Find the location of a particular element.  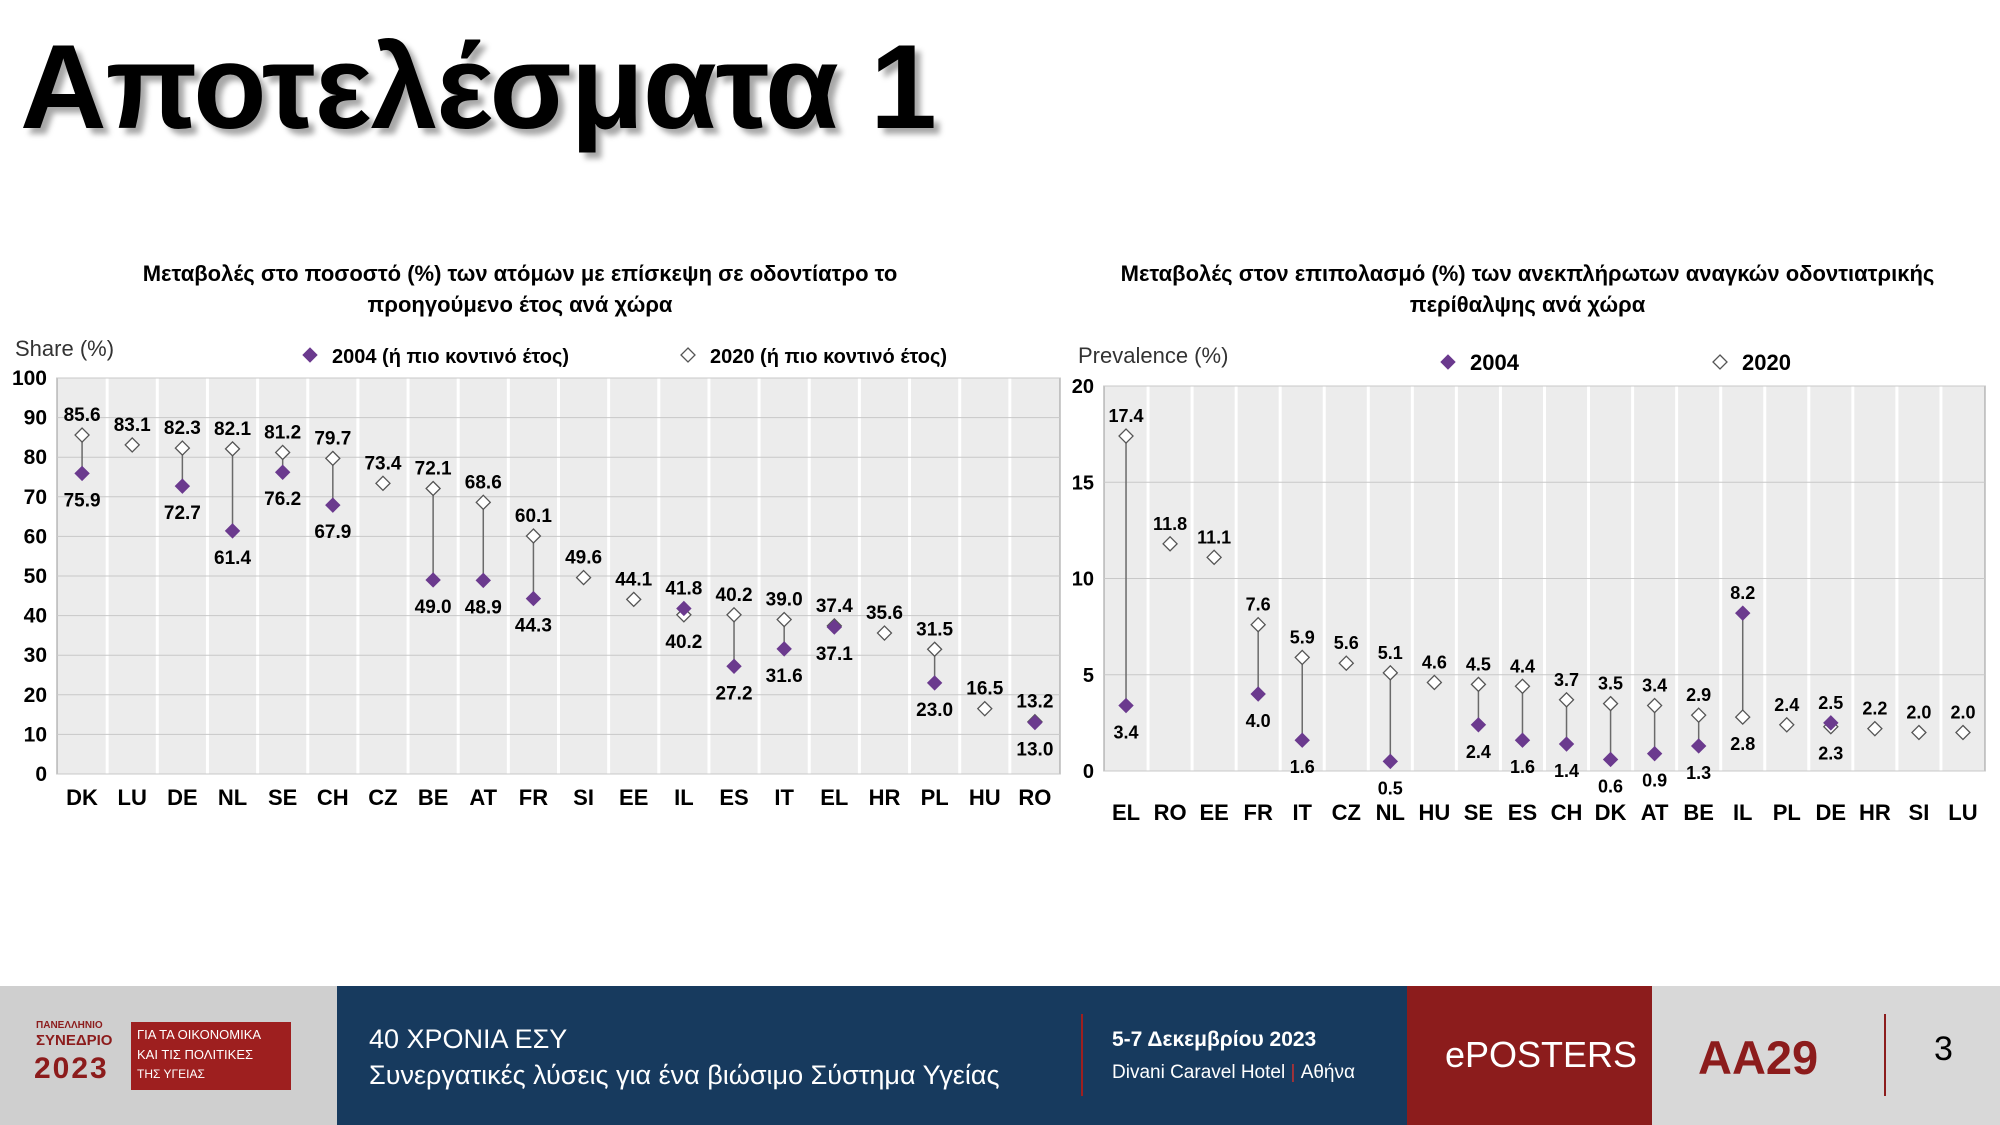

chart1-category-label: DE is located at coordinates (182, 797).